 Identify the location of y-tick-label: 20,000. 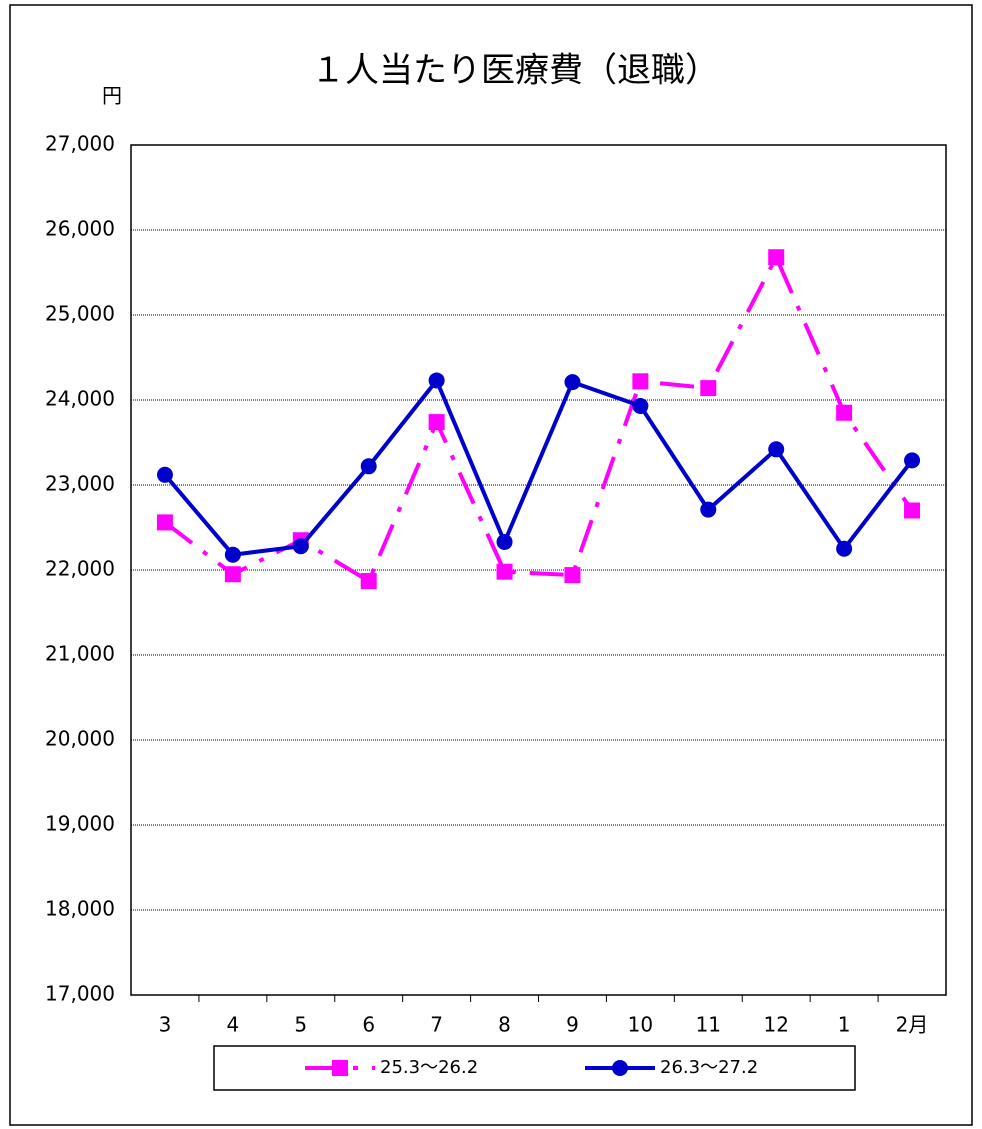
(80, 739).